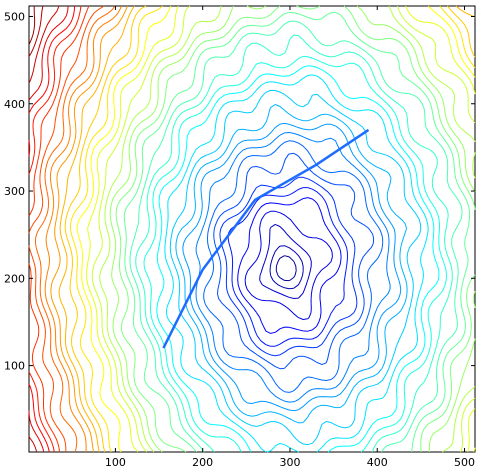 This screenshot has width=482, height=472. I want to click on y-tick-label: 100, so click(14, 366).